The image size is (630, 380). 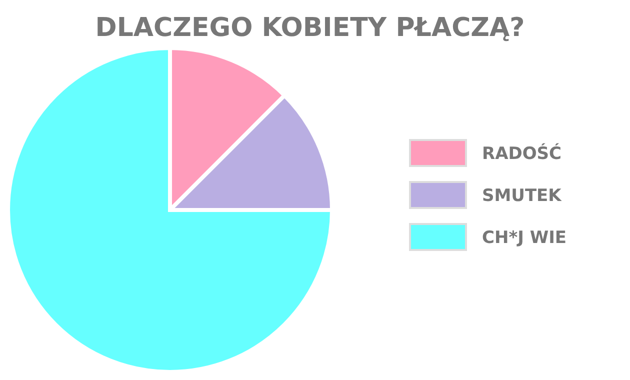 What do you see at coordinates (310, 28) in the screenshot?
I see `chart-title: DLACZEGO KOBIETY PŁACZĄ?` at bounding box center [310, 28].